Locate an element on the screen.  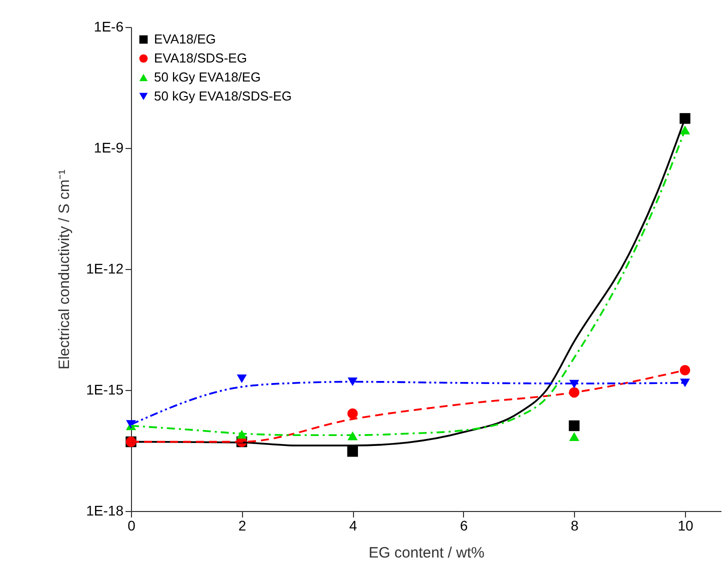
y-tick-label: 1E-9 is located at coordinates (109, 148).